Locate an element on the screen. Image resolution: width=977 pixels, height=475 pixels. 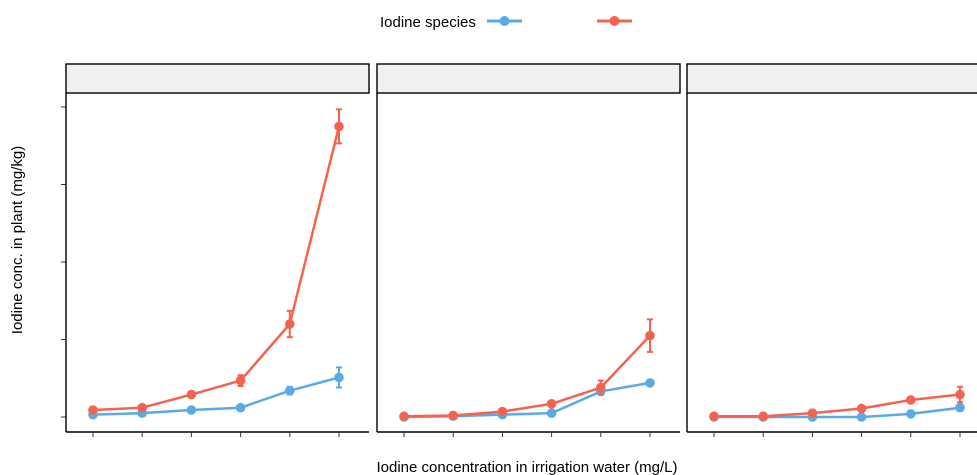
legend-marker-iodate is located at coordinates (504, 21).